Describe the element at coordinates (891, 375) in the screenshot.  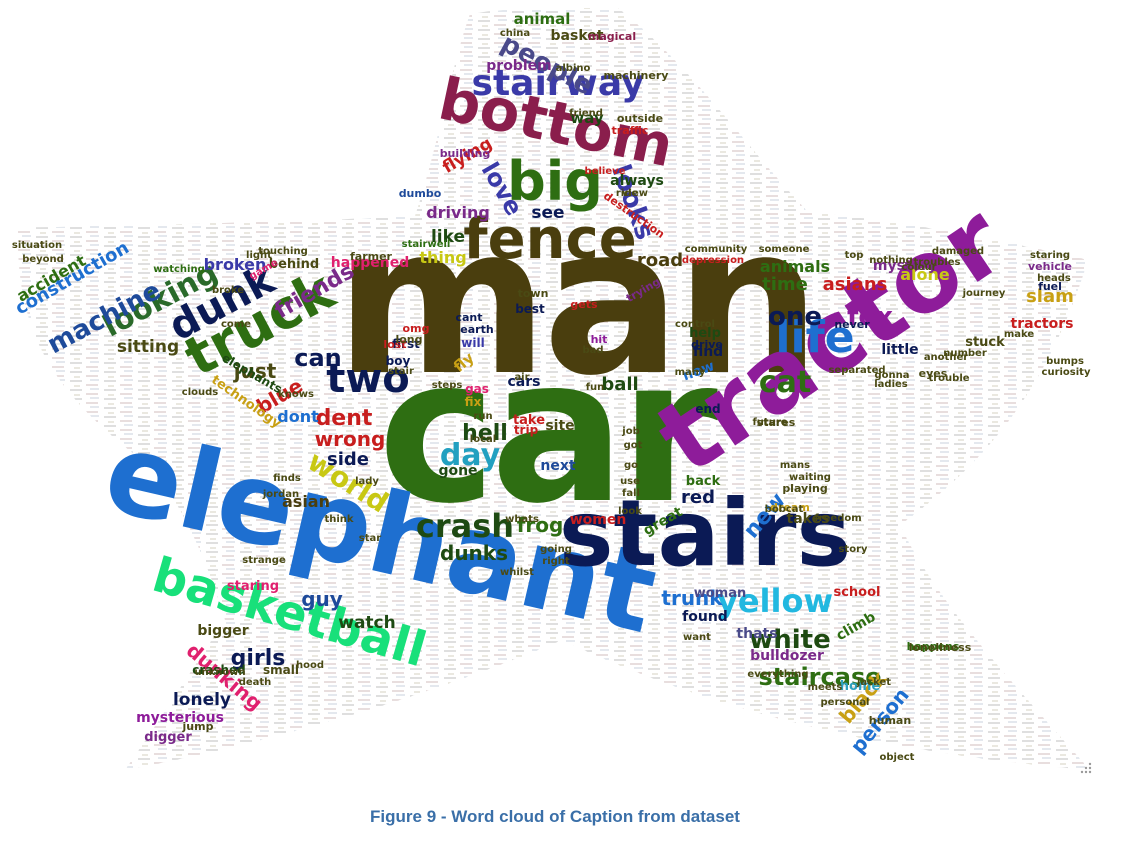
I see `word-gonna: gonna` at that location.